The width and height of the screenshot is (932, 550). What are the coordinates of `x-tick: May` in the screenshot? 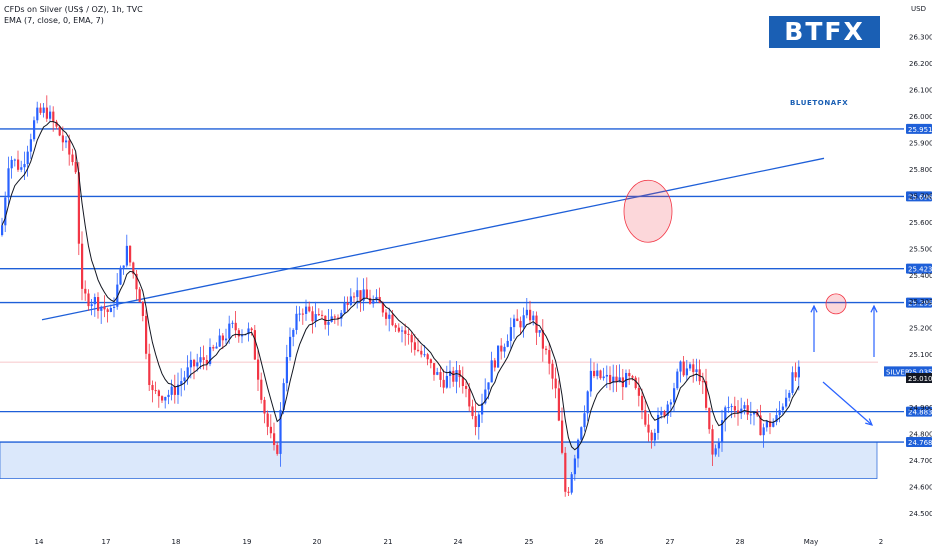 It's located at (811, 542).